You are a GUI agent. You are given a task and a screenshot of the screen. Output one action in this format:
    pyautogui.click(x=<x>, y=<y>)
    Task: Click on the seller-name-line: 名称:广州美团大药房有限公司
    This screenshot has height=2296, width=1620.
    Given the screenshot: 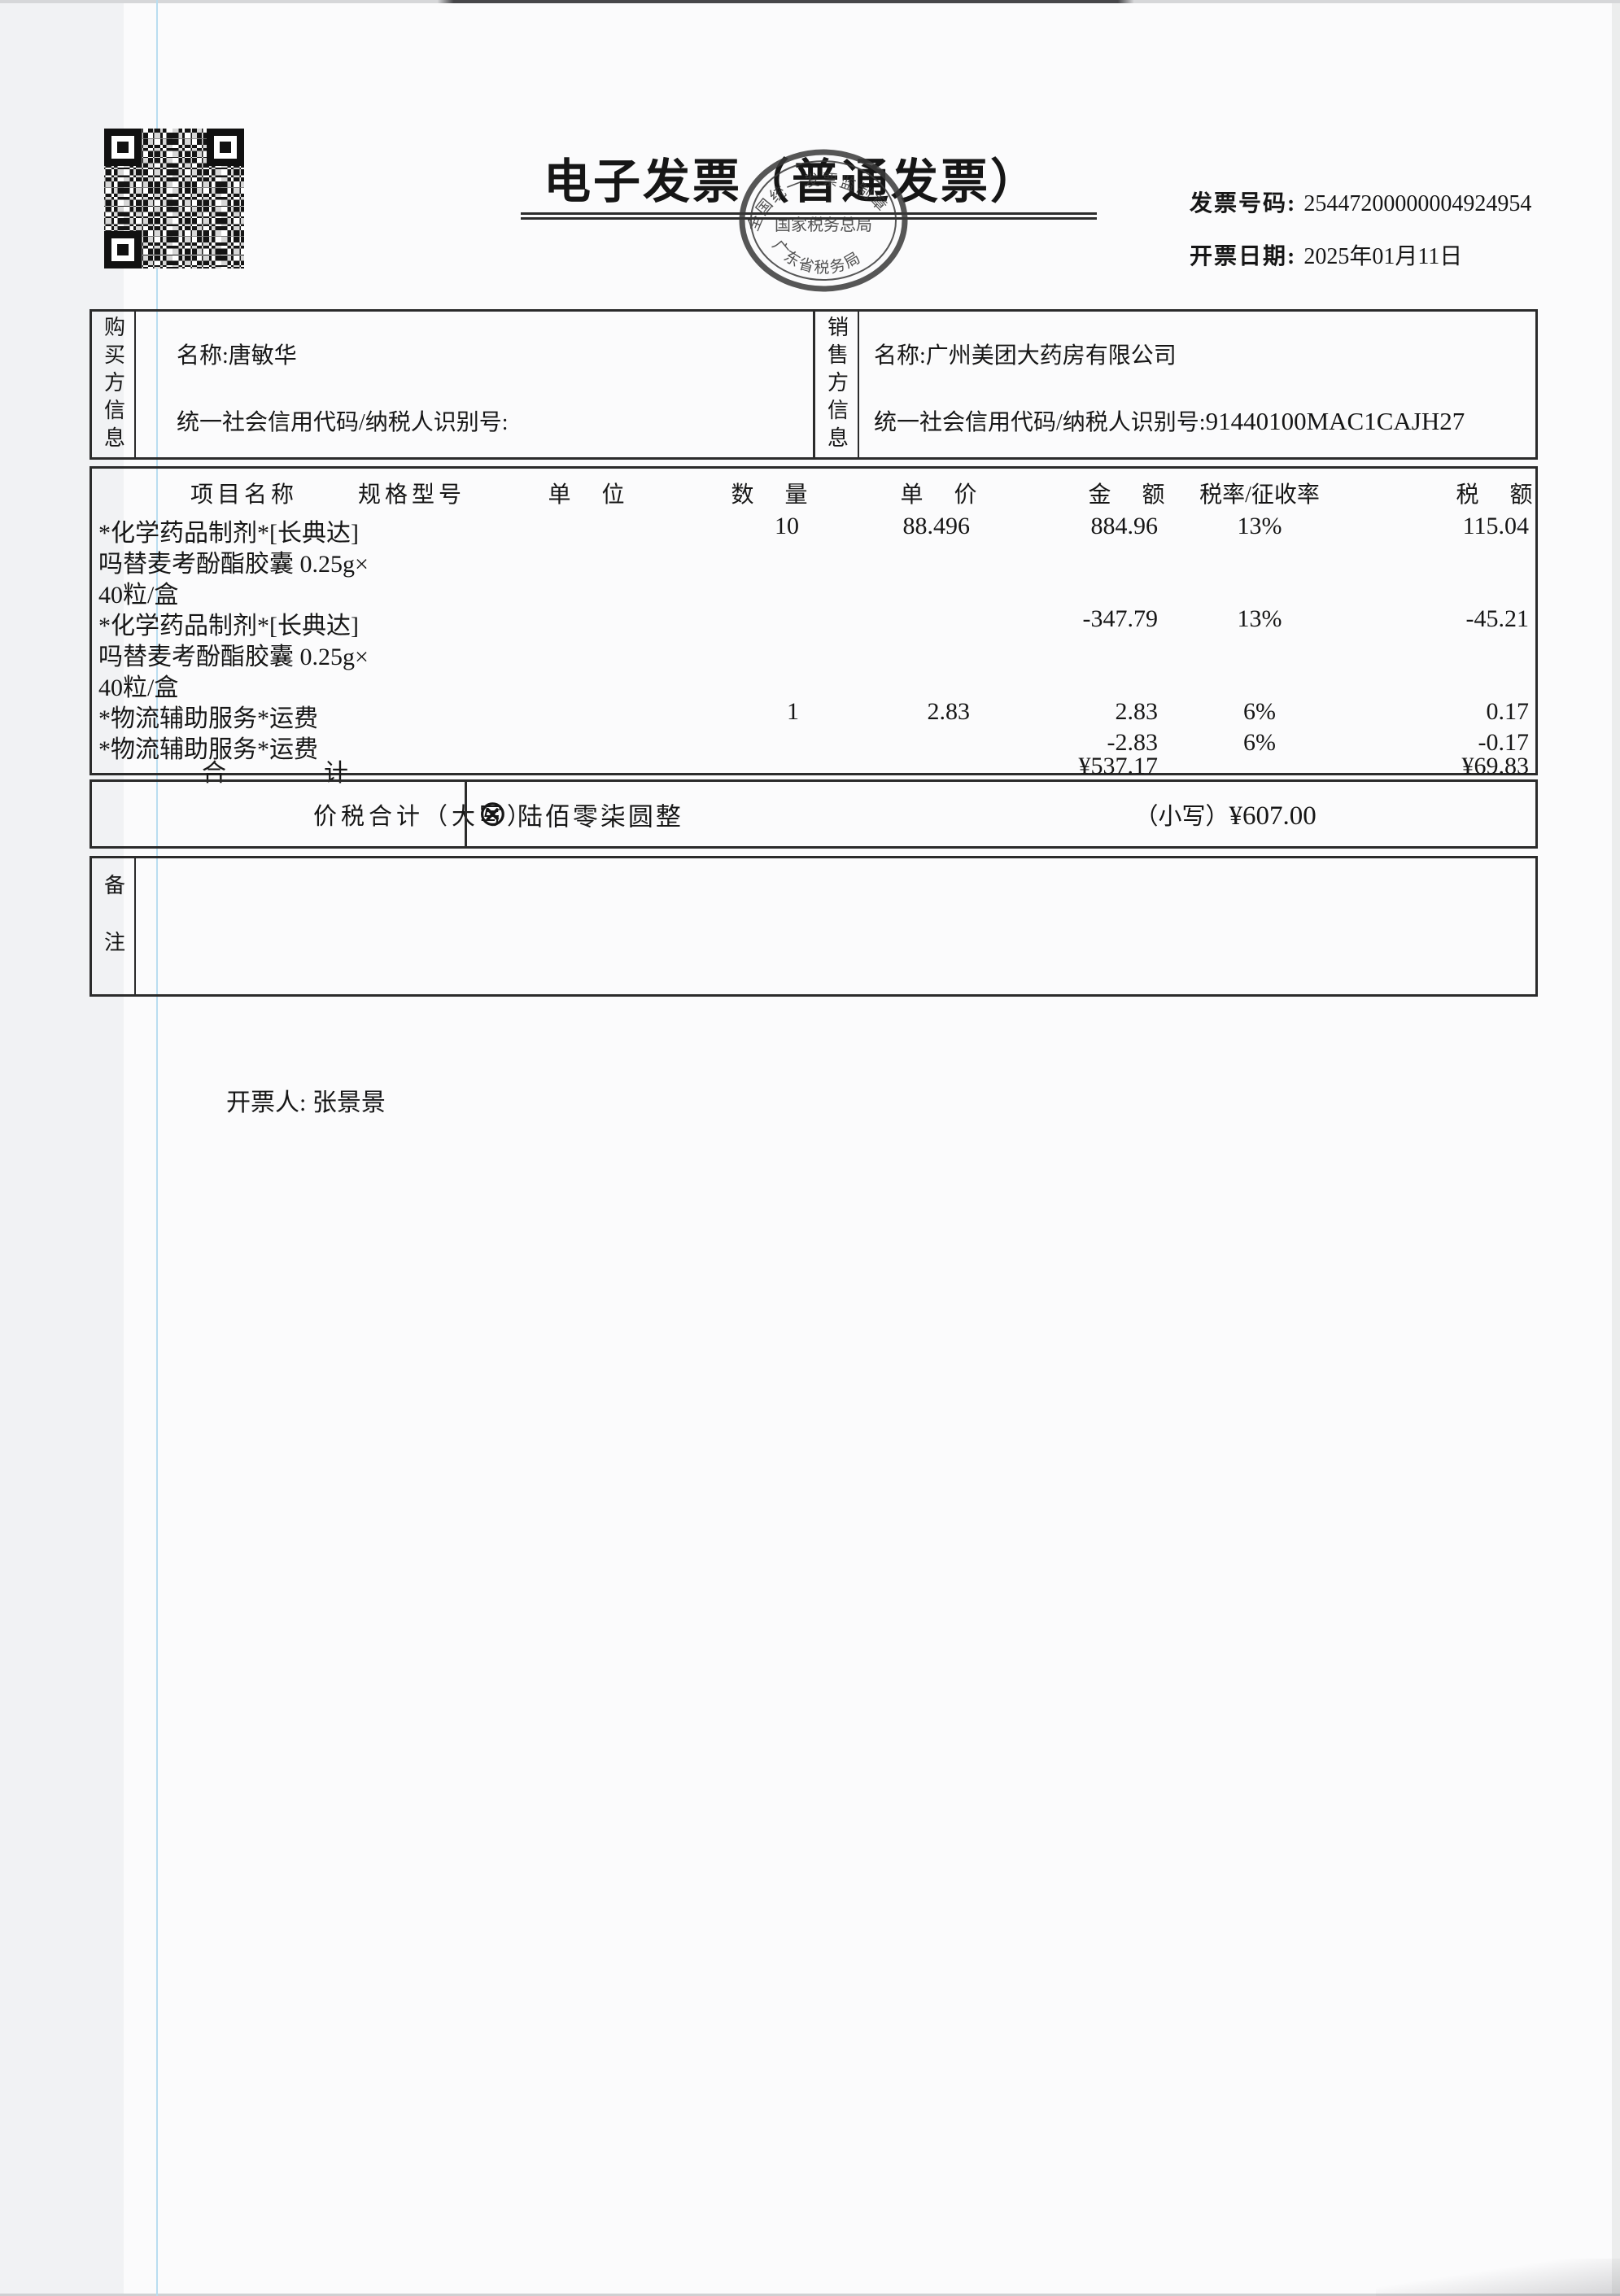 What is the action you would take?
    pyautogui.click(x=1025, y=354)
    